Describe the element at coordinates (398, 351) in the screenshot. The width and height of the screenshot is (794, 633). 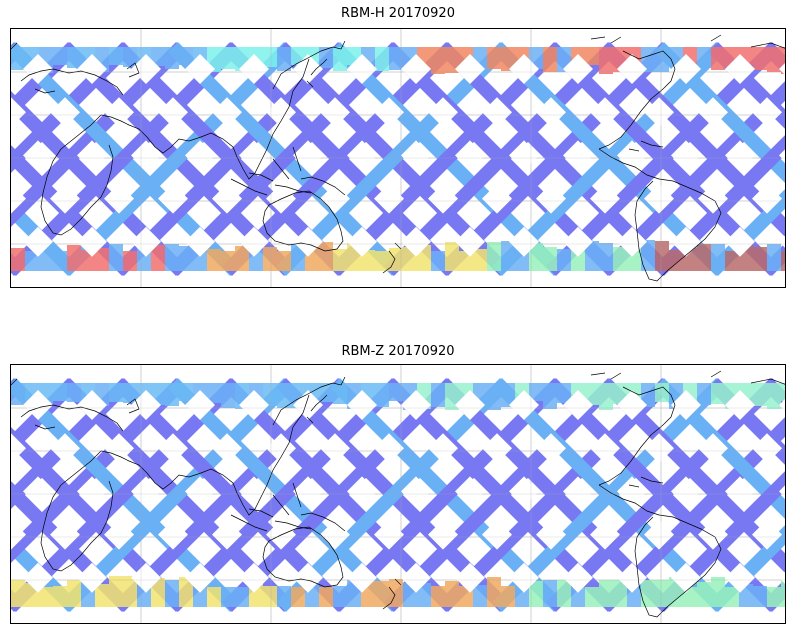
I see `panel-title-bottom: RBM-Z 20170920` at that location.